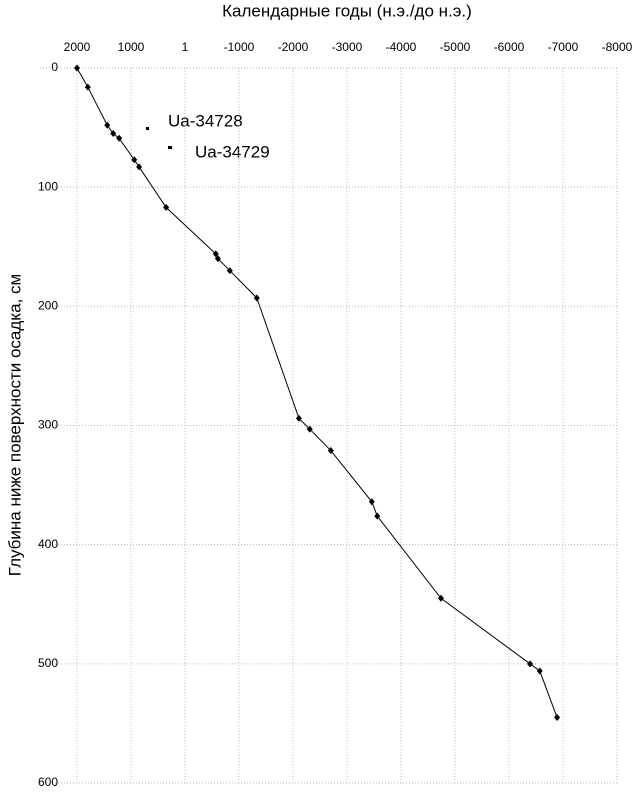 The height and width of the screenshot is (797, 638). I want to click on annotation: Ua-34728, so click(205, 120).